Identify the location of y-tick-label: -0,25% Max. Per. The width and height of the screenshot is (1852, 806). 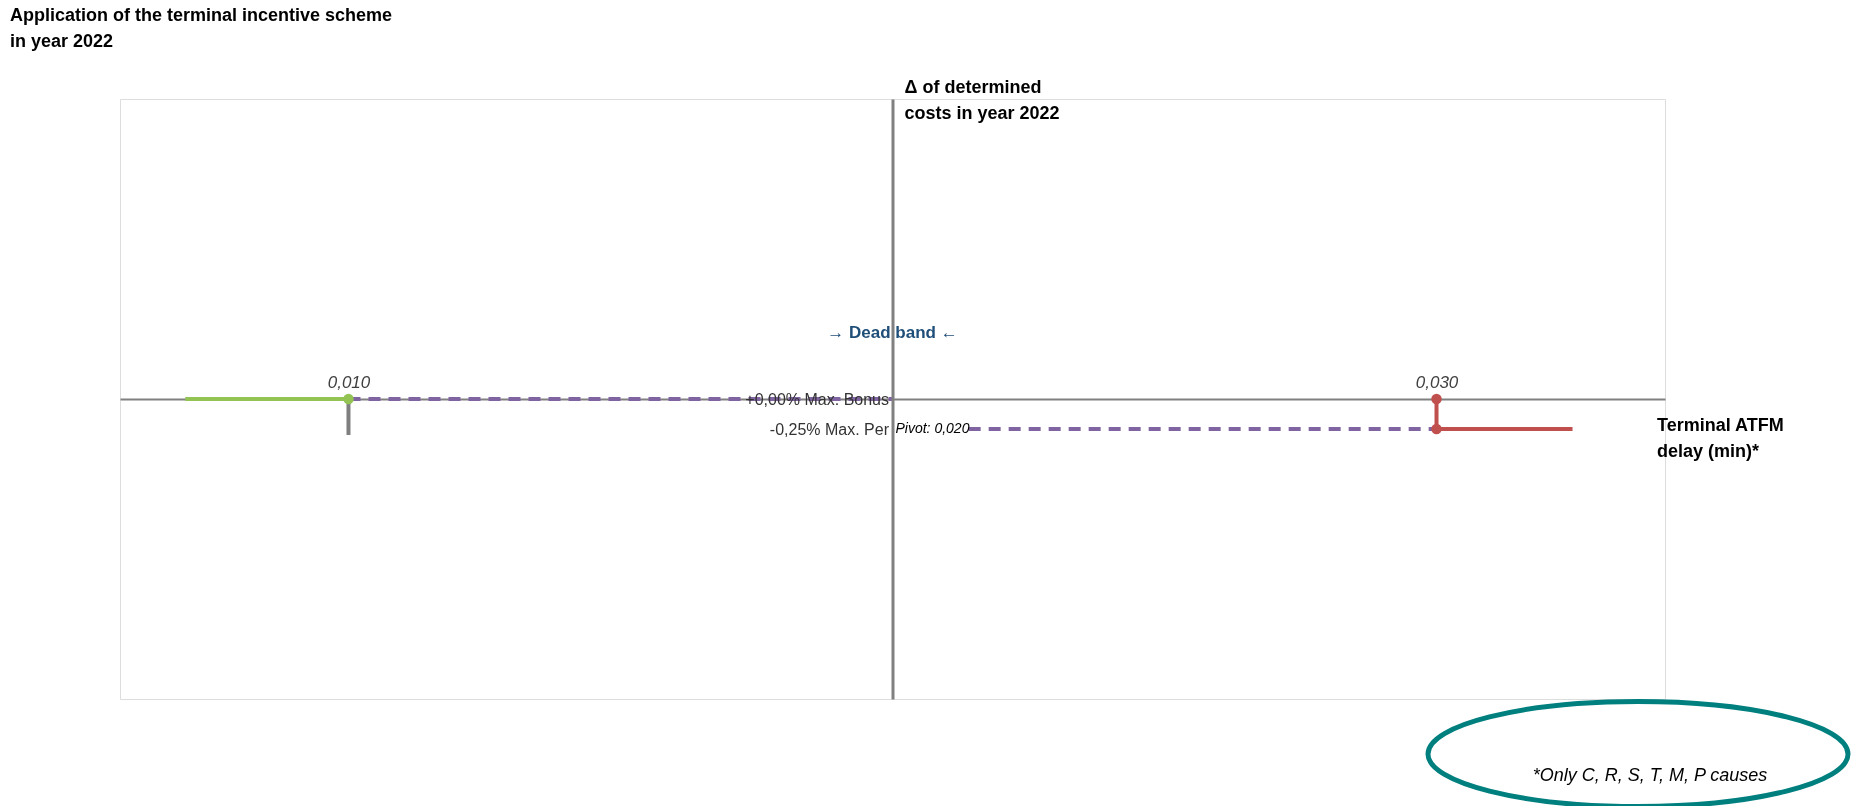
(829, 429).